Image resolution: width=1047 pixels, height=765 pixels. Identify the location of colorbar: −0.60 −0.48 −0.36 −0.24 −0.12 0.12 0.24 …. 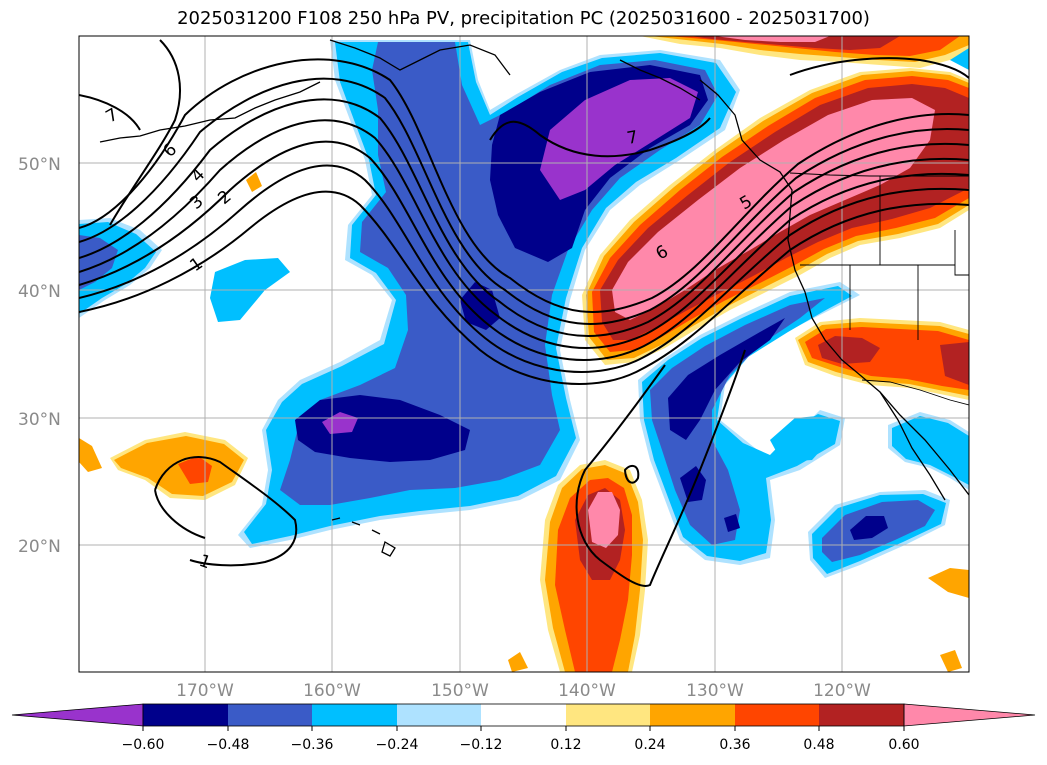
(523, 728).